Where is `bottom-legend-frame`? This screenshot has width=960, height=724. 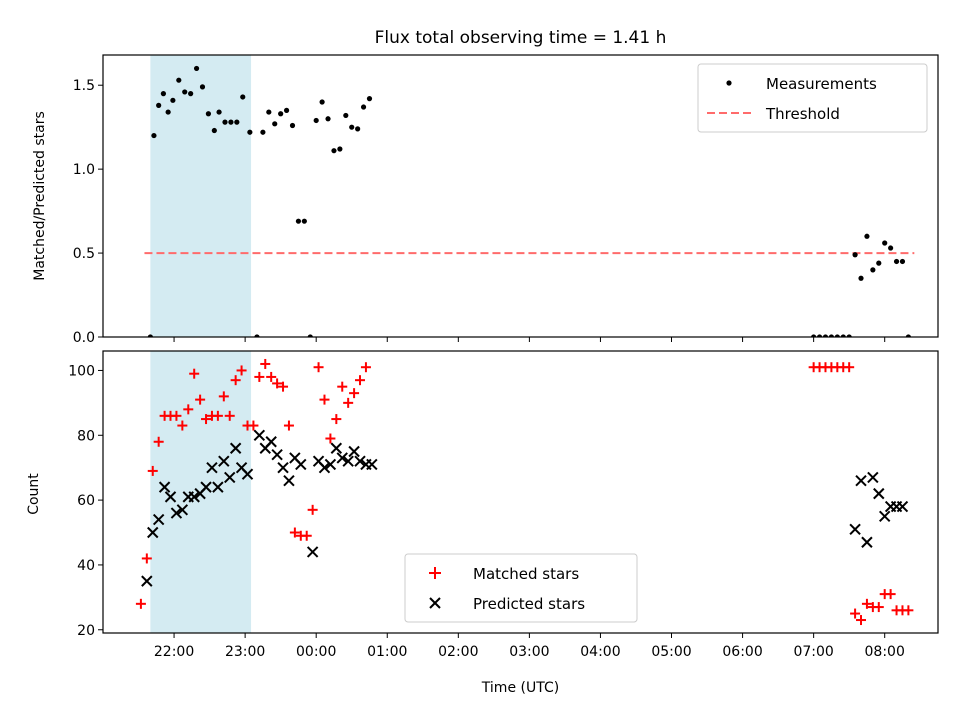 bottom-legend-frame is located at coordinates (521, 588).